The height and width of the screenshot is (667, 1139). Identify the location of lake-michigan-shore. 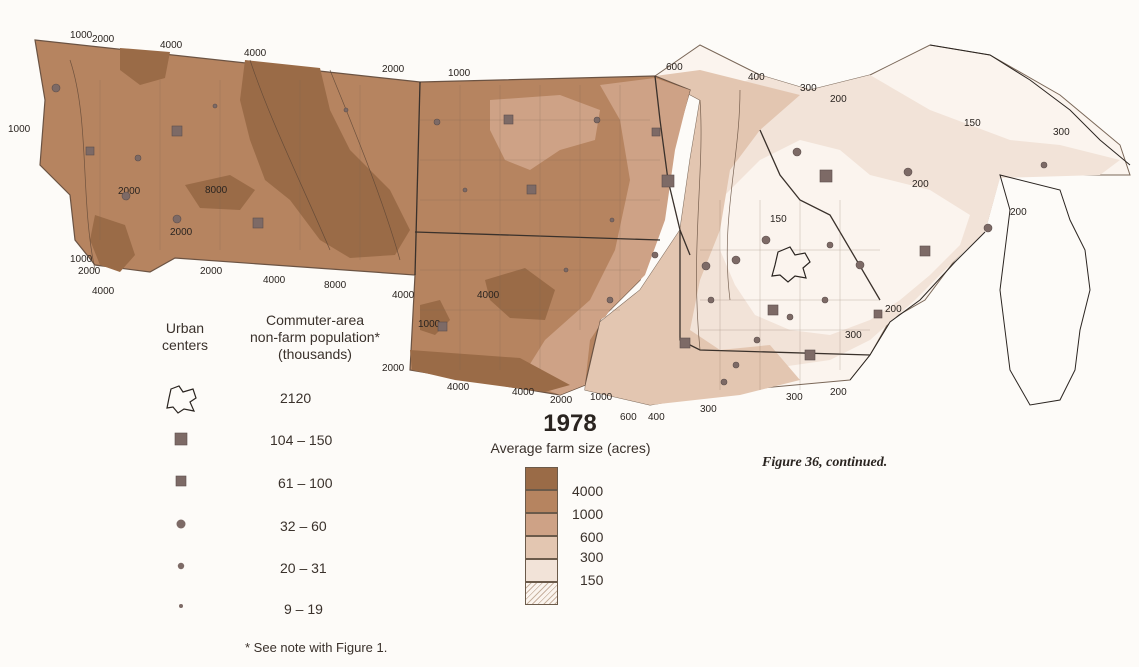
(1045, 290).